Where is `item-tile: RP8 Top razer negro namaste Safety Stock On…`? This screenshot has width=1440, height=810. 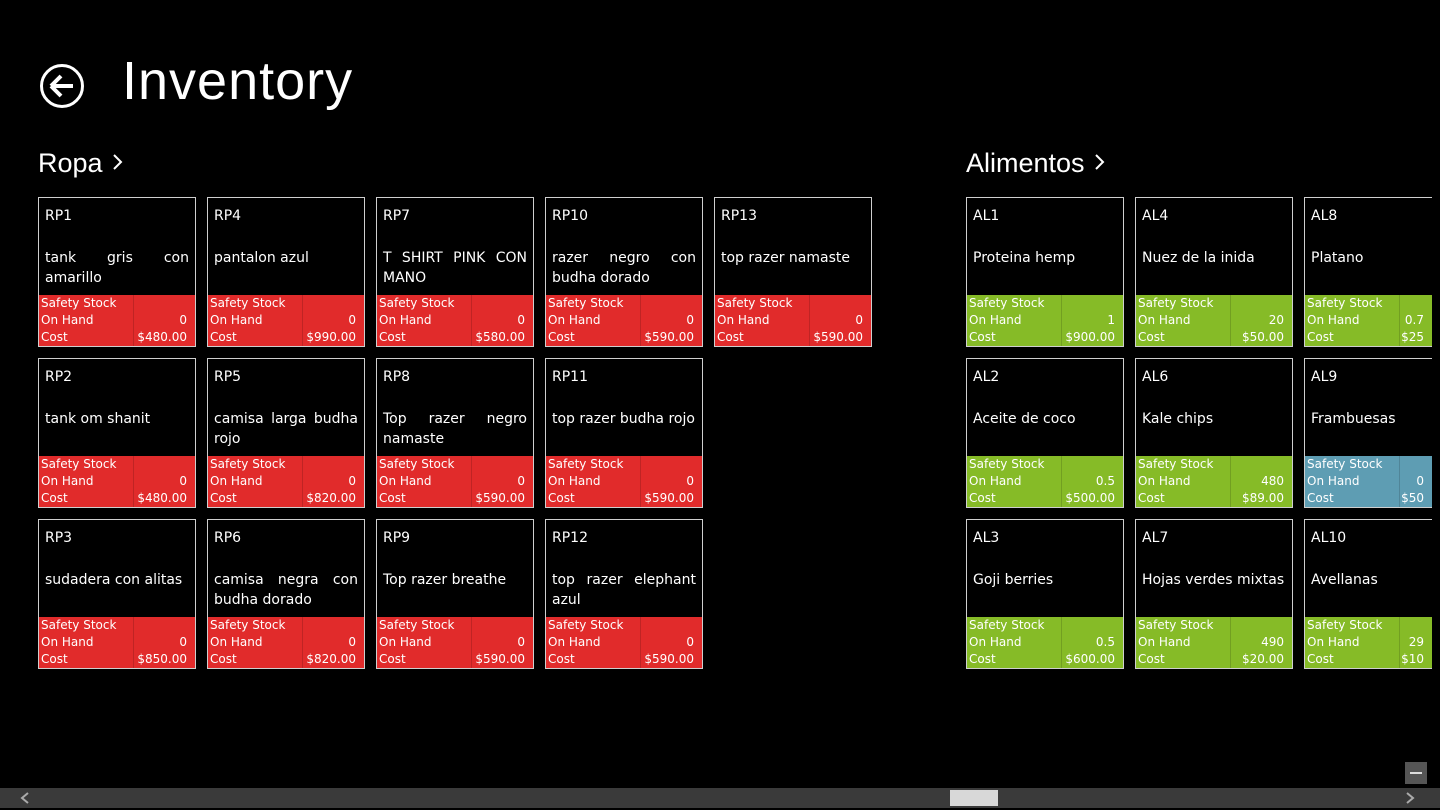
item-tile: RP8 Top razer negro namaste Safety Stock On… is located at coordinates (455, 433).